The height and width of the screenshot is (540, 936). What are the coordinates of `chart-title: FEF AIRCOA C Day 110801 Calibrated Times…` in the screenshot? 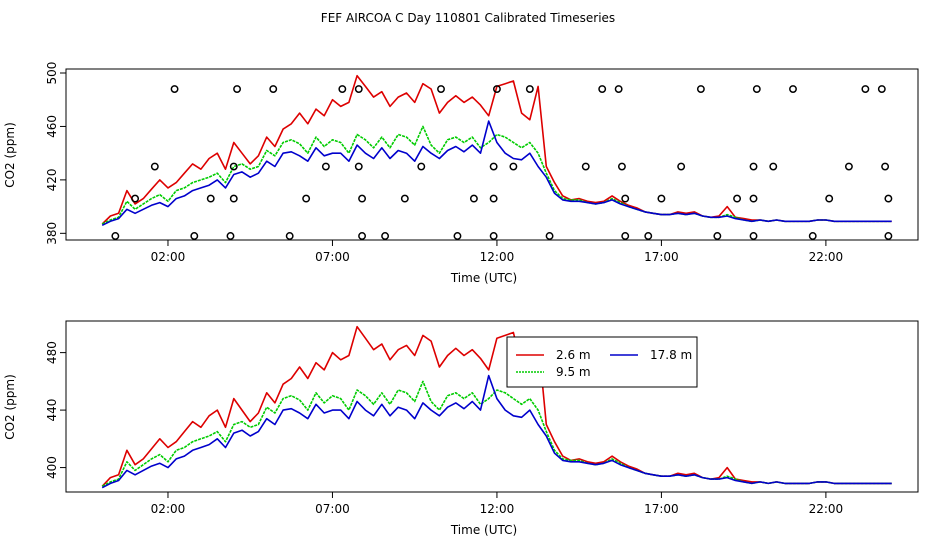 It's located at (468, 18).